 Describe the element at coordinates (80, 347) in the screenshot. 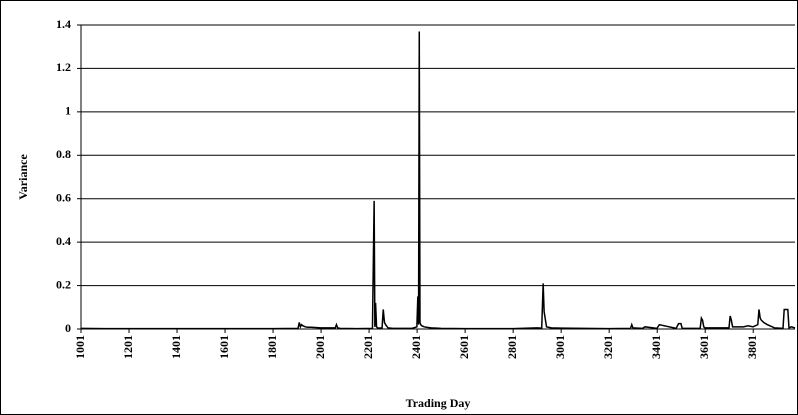

I see `x-tick-label: 1001` at that location.